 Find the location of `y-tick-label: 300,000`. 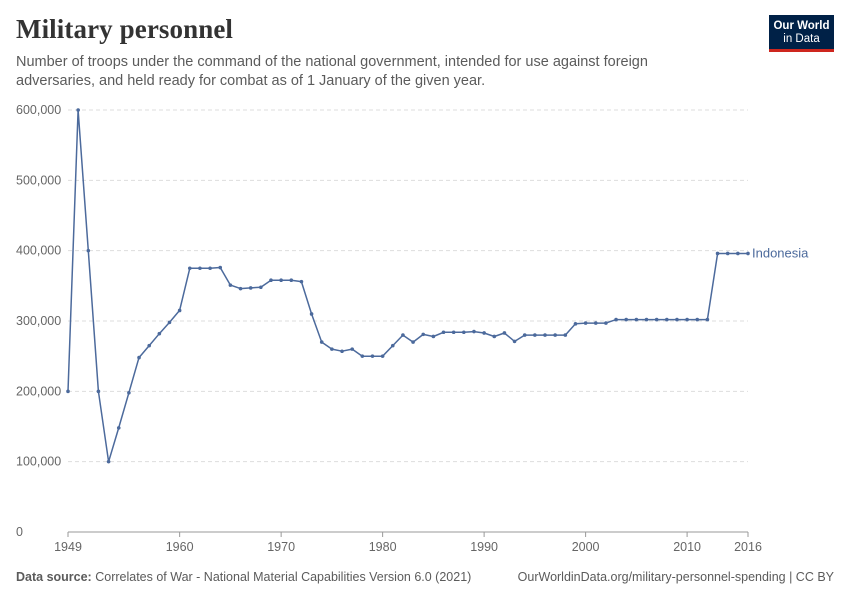

y-tick-label: 300,000 is located at coordinates (38, 321).